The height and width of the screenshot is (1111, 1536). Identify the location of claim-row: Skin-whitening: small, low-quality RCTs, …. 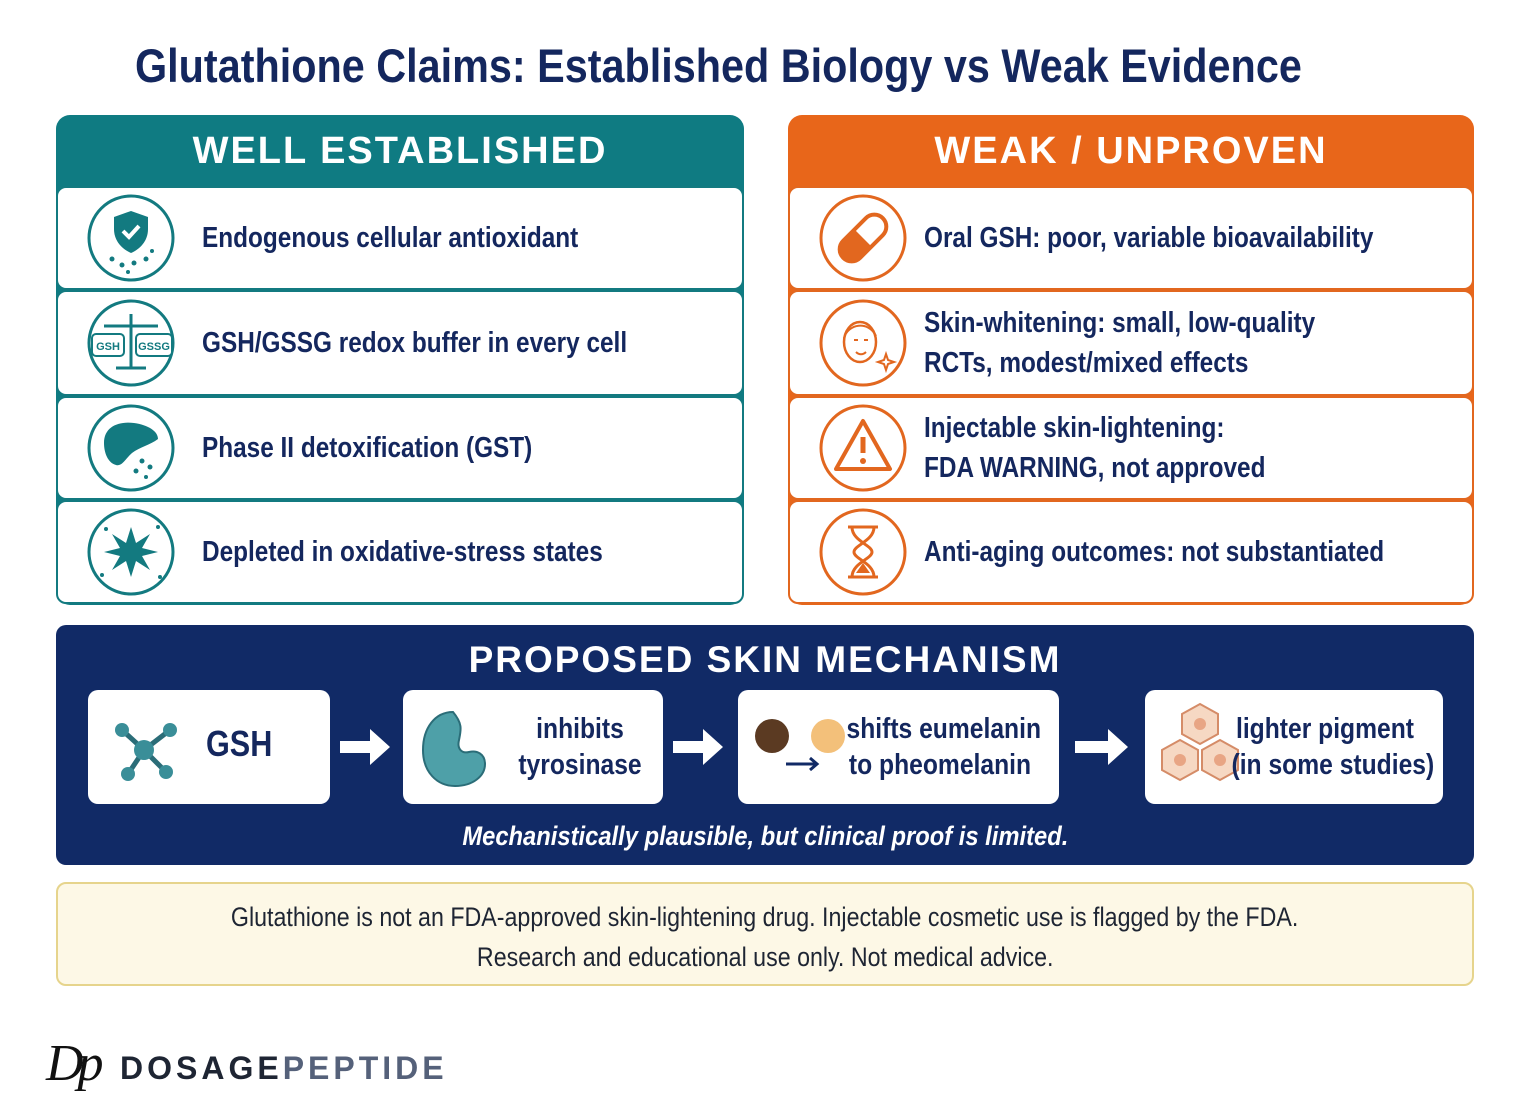
(1131, 343).